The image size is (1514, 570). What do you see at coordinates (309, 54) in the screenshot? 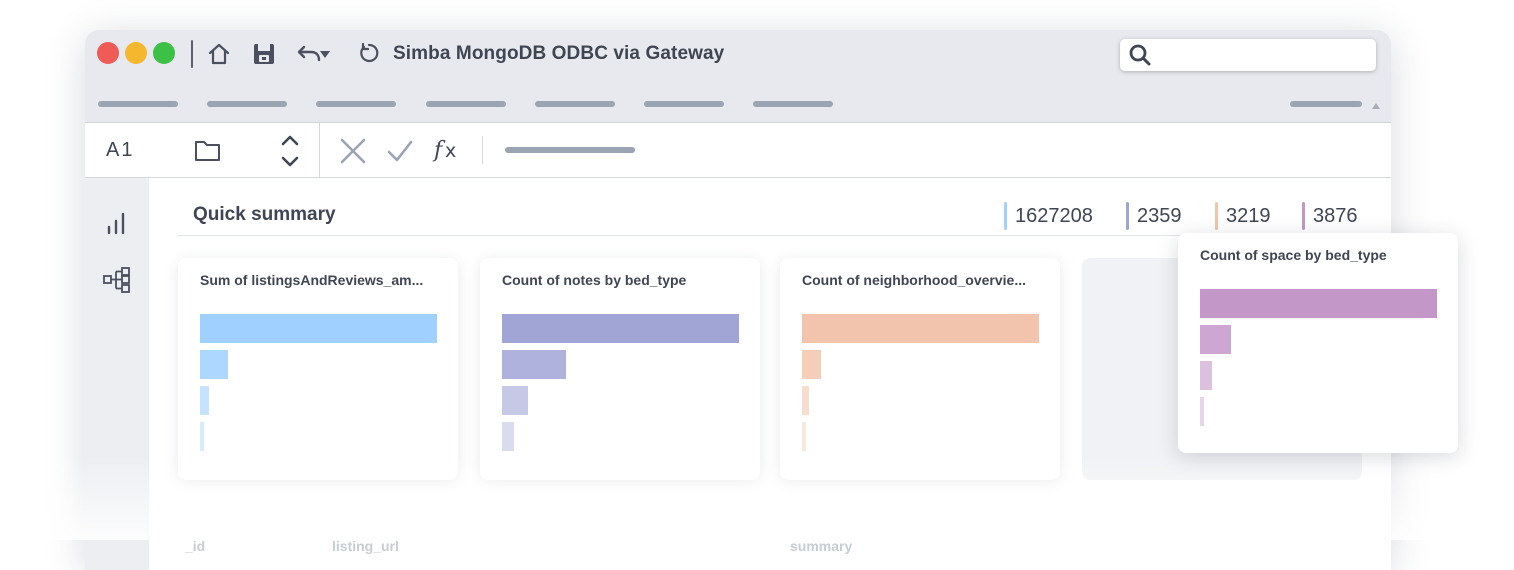
I see `undo-icon` at bounding box center [309, 54].